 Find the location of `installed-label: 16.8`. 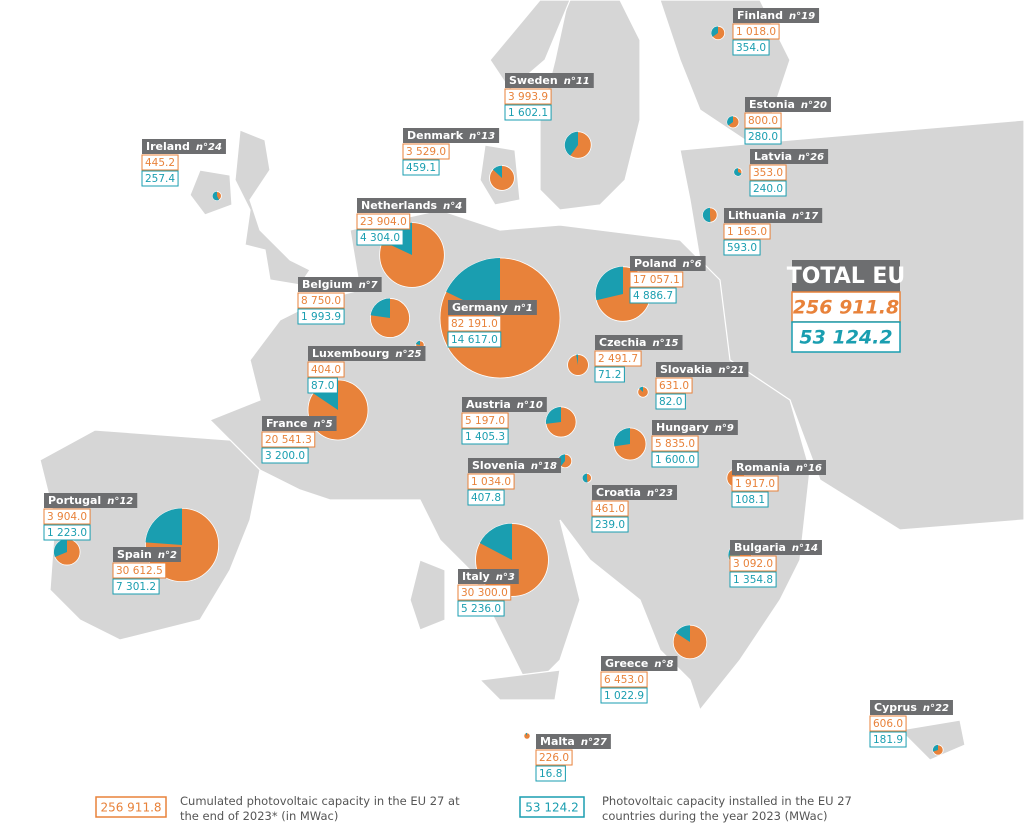

installed-label: 16.8 is located at coordinates (550, 774).